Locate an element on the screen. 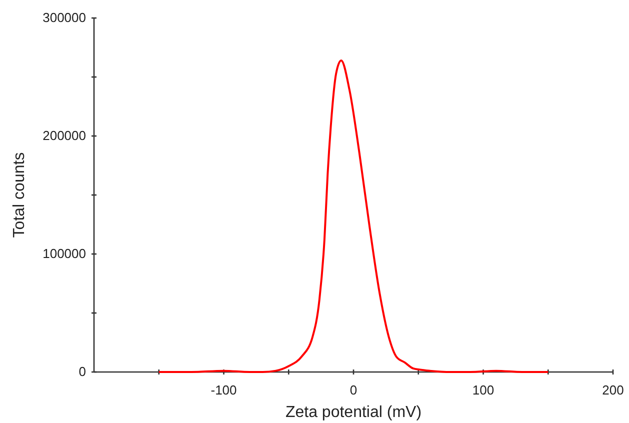 This screenshot has width=629, height=423. x-tick-label: 200 is located at coordinates (613, 390).